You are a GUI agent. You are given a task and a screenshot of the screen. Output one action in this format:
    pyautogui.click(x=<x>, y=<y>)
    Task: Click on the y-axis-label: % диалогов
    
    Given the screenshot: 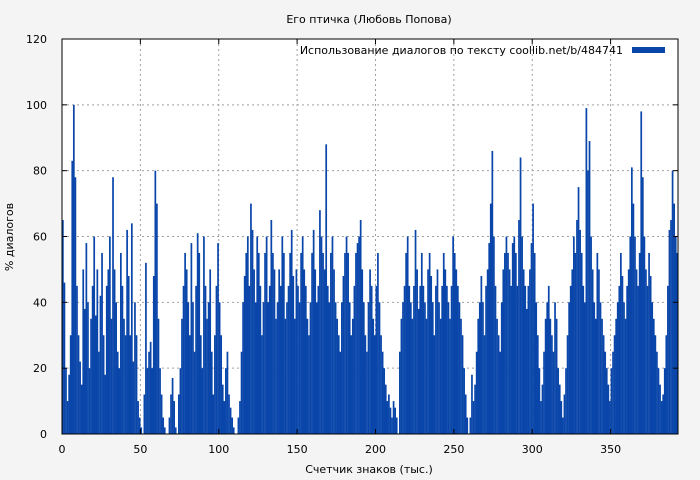 What is the action you would take?
    pyautogui.click(x=9, y=237)
    